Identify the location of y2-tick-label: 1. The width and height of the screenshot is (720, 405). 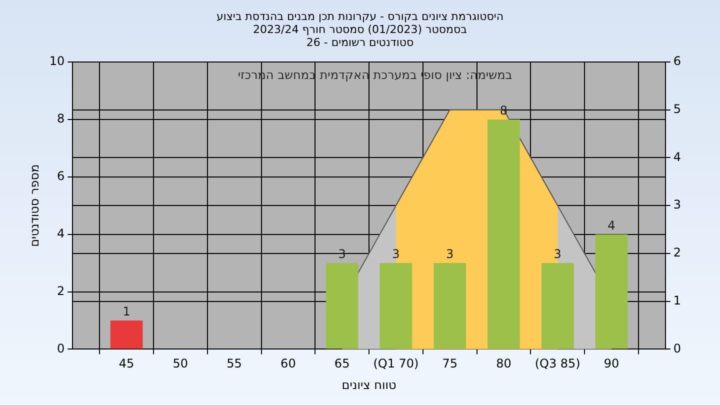
(677, 300).